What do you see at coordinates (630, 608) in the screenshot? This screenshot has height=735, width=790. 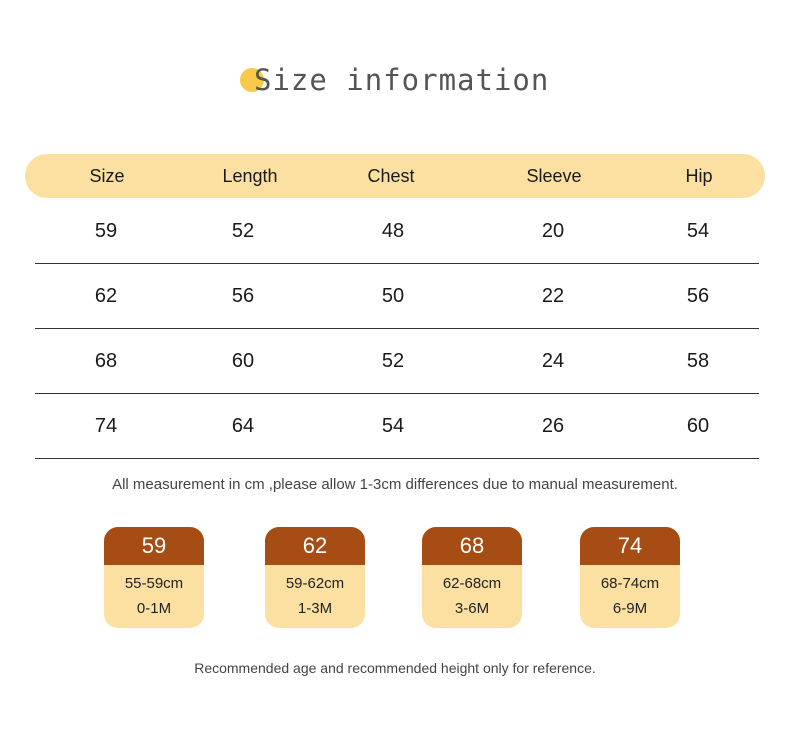 I see `size-card-age: 6-9M` at bounding box center [630, 608].